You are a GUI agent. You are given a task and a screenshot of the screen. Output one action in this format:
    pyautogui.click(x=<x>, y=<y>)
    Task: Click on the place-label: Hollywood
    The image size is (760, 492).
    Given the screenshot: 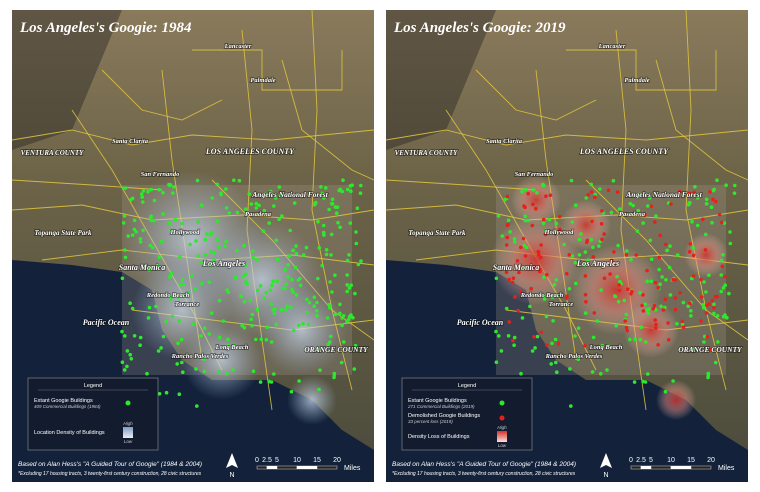 What is the action you would take?
    pyautogui.click(x=559, y=232)
    